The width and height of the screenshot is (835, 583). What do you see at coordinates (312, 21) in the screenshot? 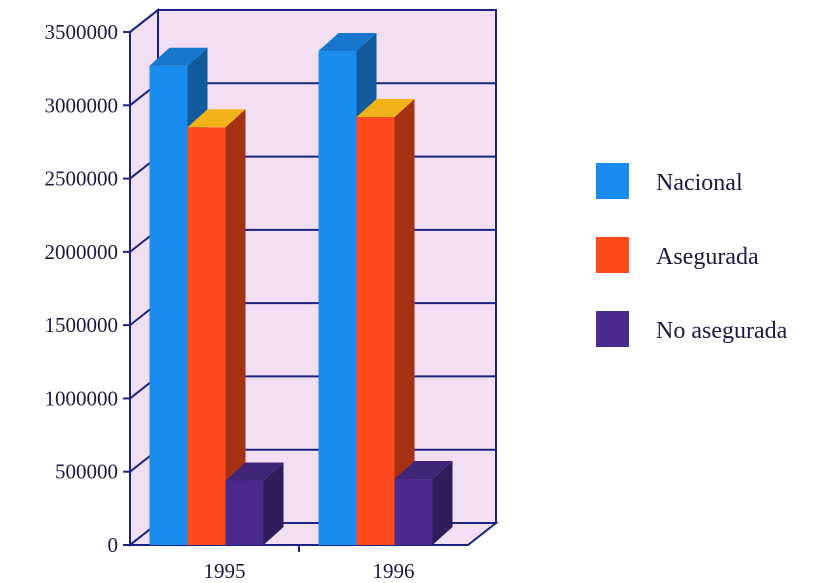
I see `gridline` at bounding box center [312, 21].